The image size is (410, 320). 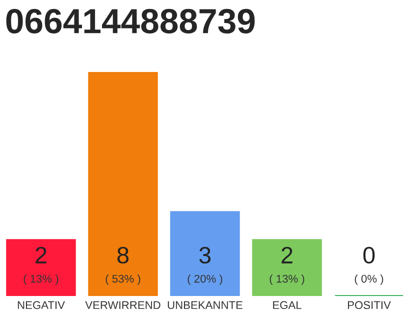 I want to click on x-tick-label: POSITIV, so click(x=369, y=305).